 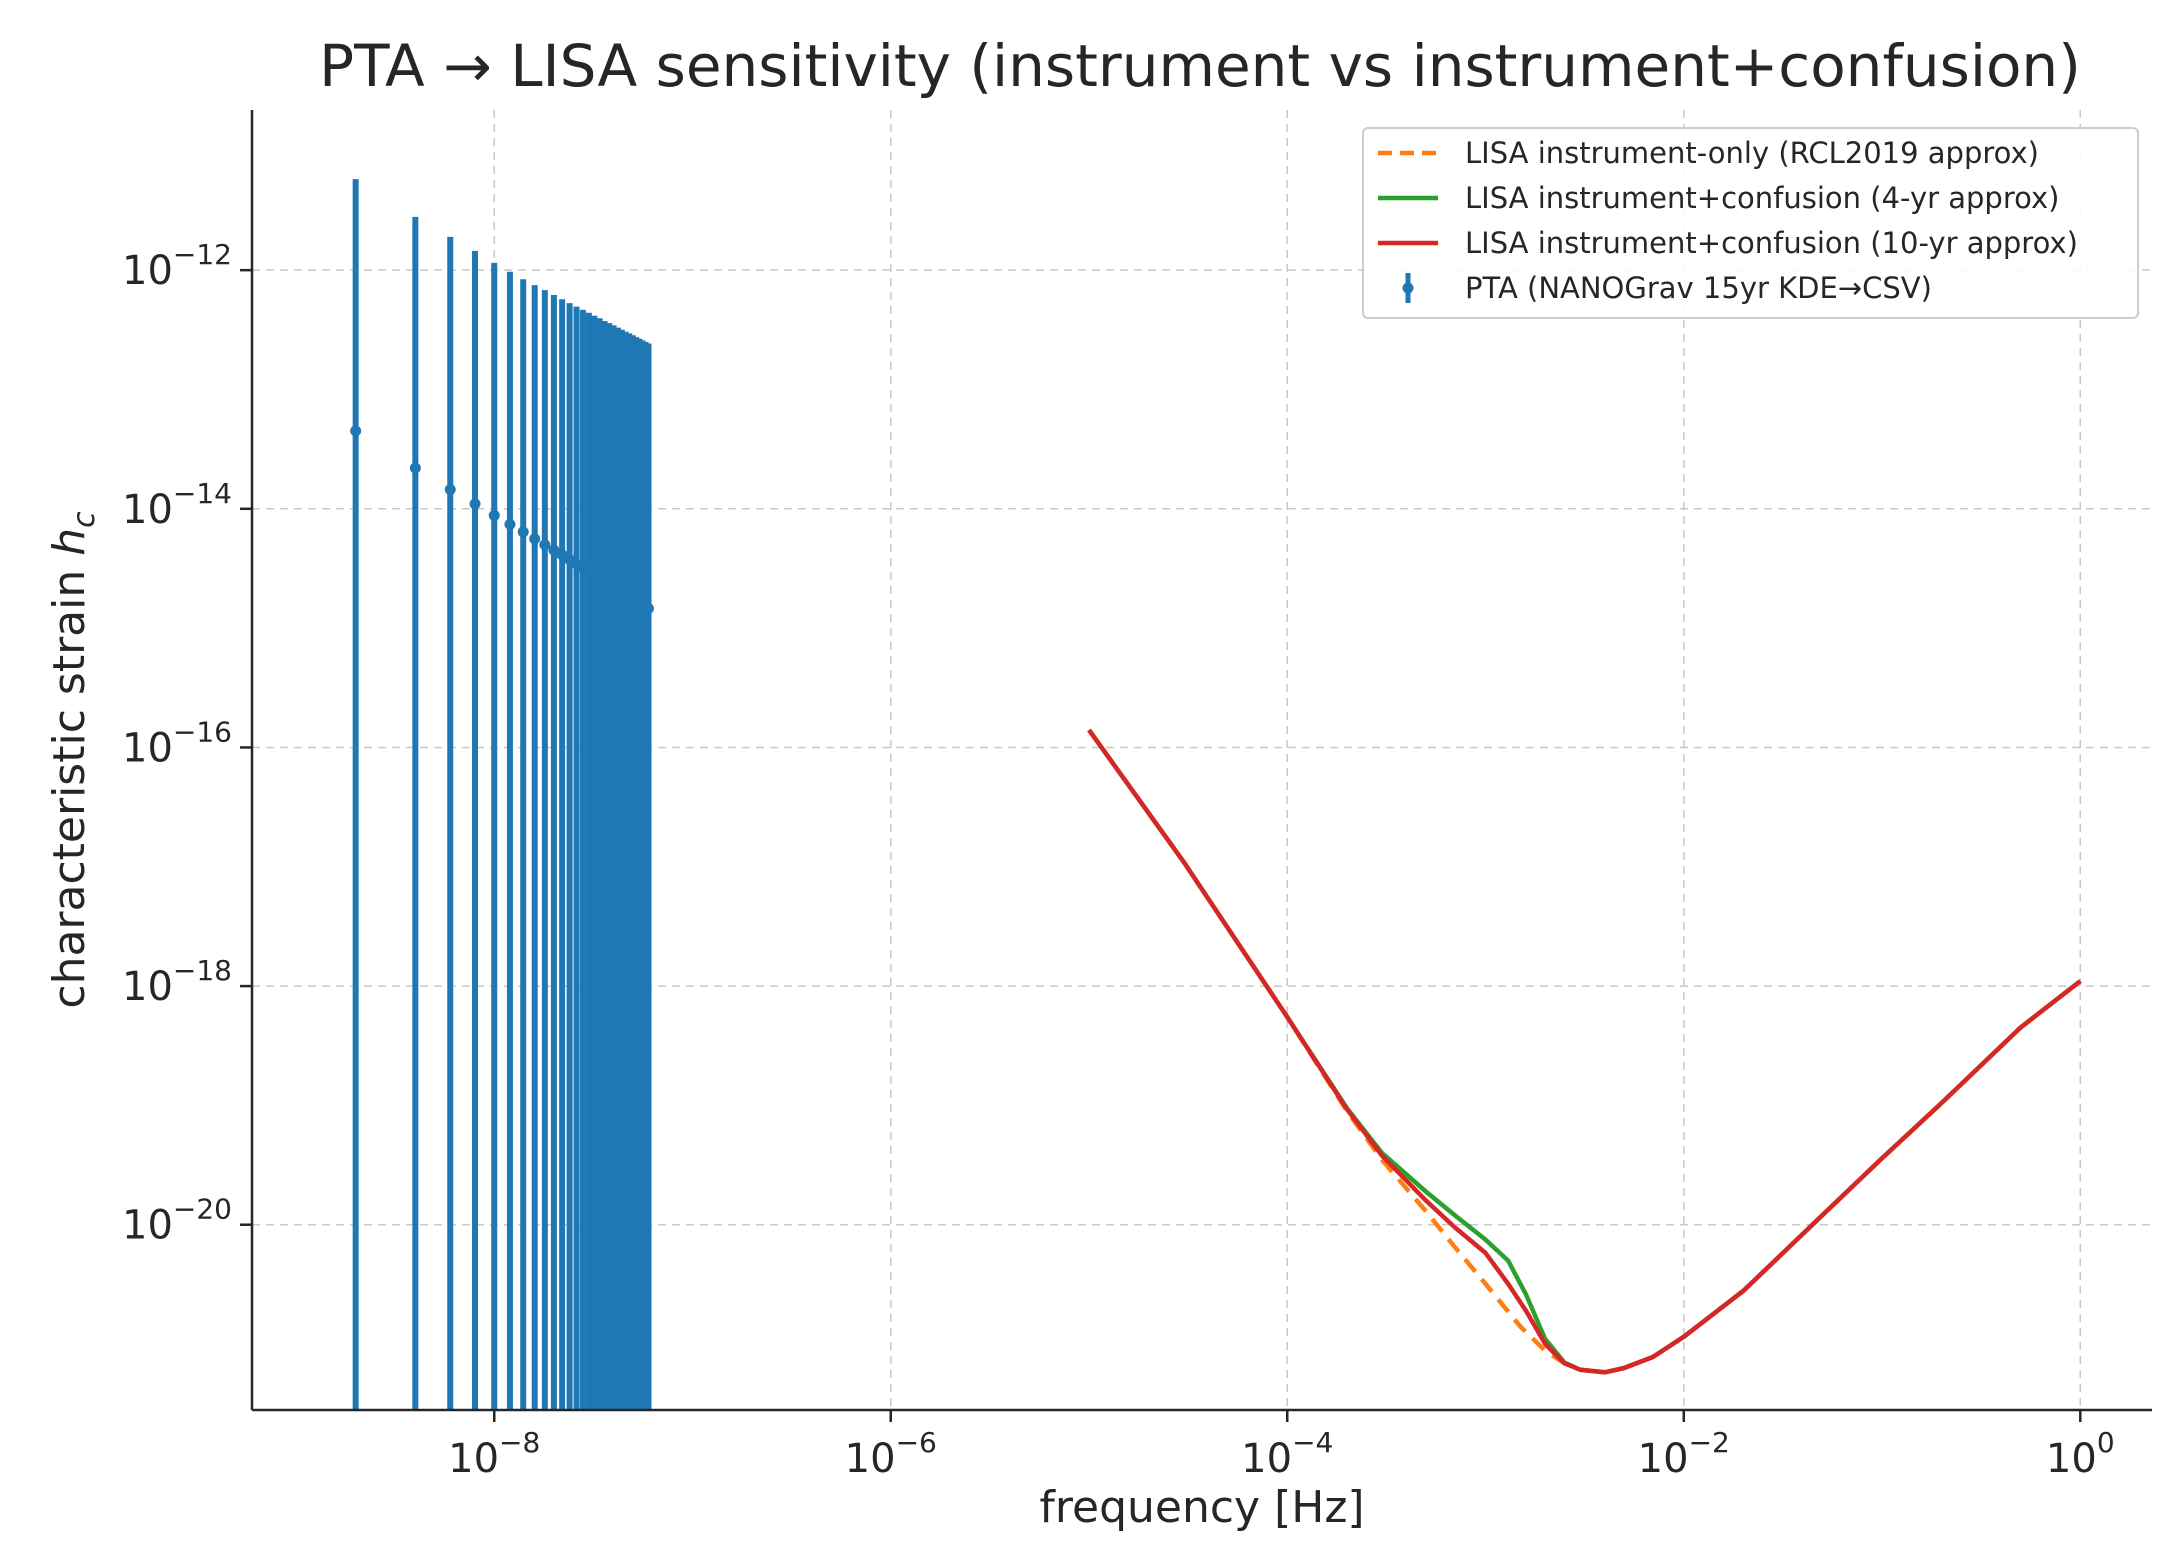 I want to click on x-tick-label-2: 10⁻⁴, so click(x=1287, y=1454).